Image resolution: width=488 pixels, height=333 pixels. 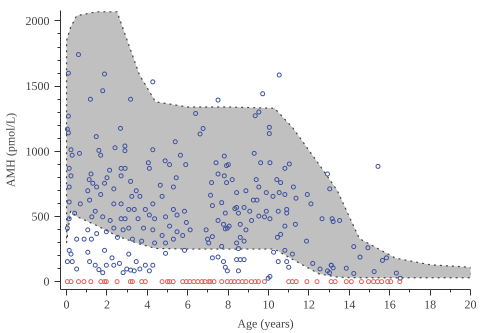 What do you see at coordinates (38, 86) in the screenshot?
I see `y-tick-label: 1500` at bounding box center [38, 86].